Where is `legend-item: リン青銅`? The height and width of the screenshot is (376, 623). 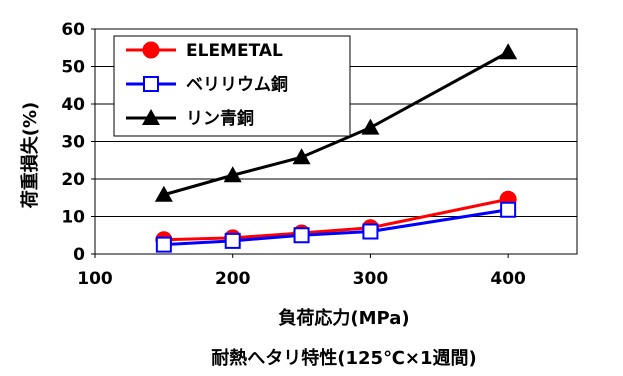
legend-item: リン青銅 is located at coordinates (190, 118).